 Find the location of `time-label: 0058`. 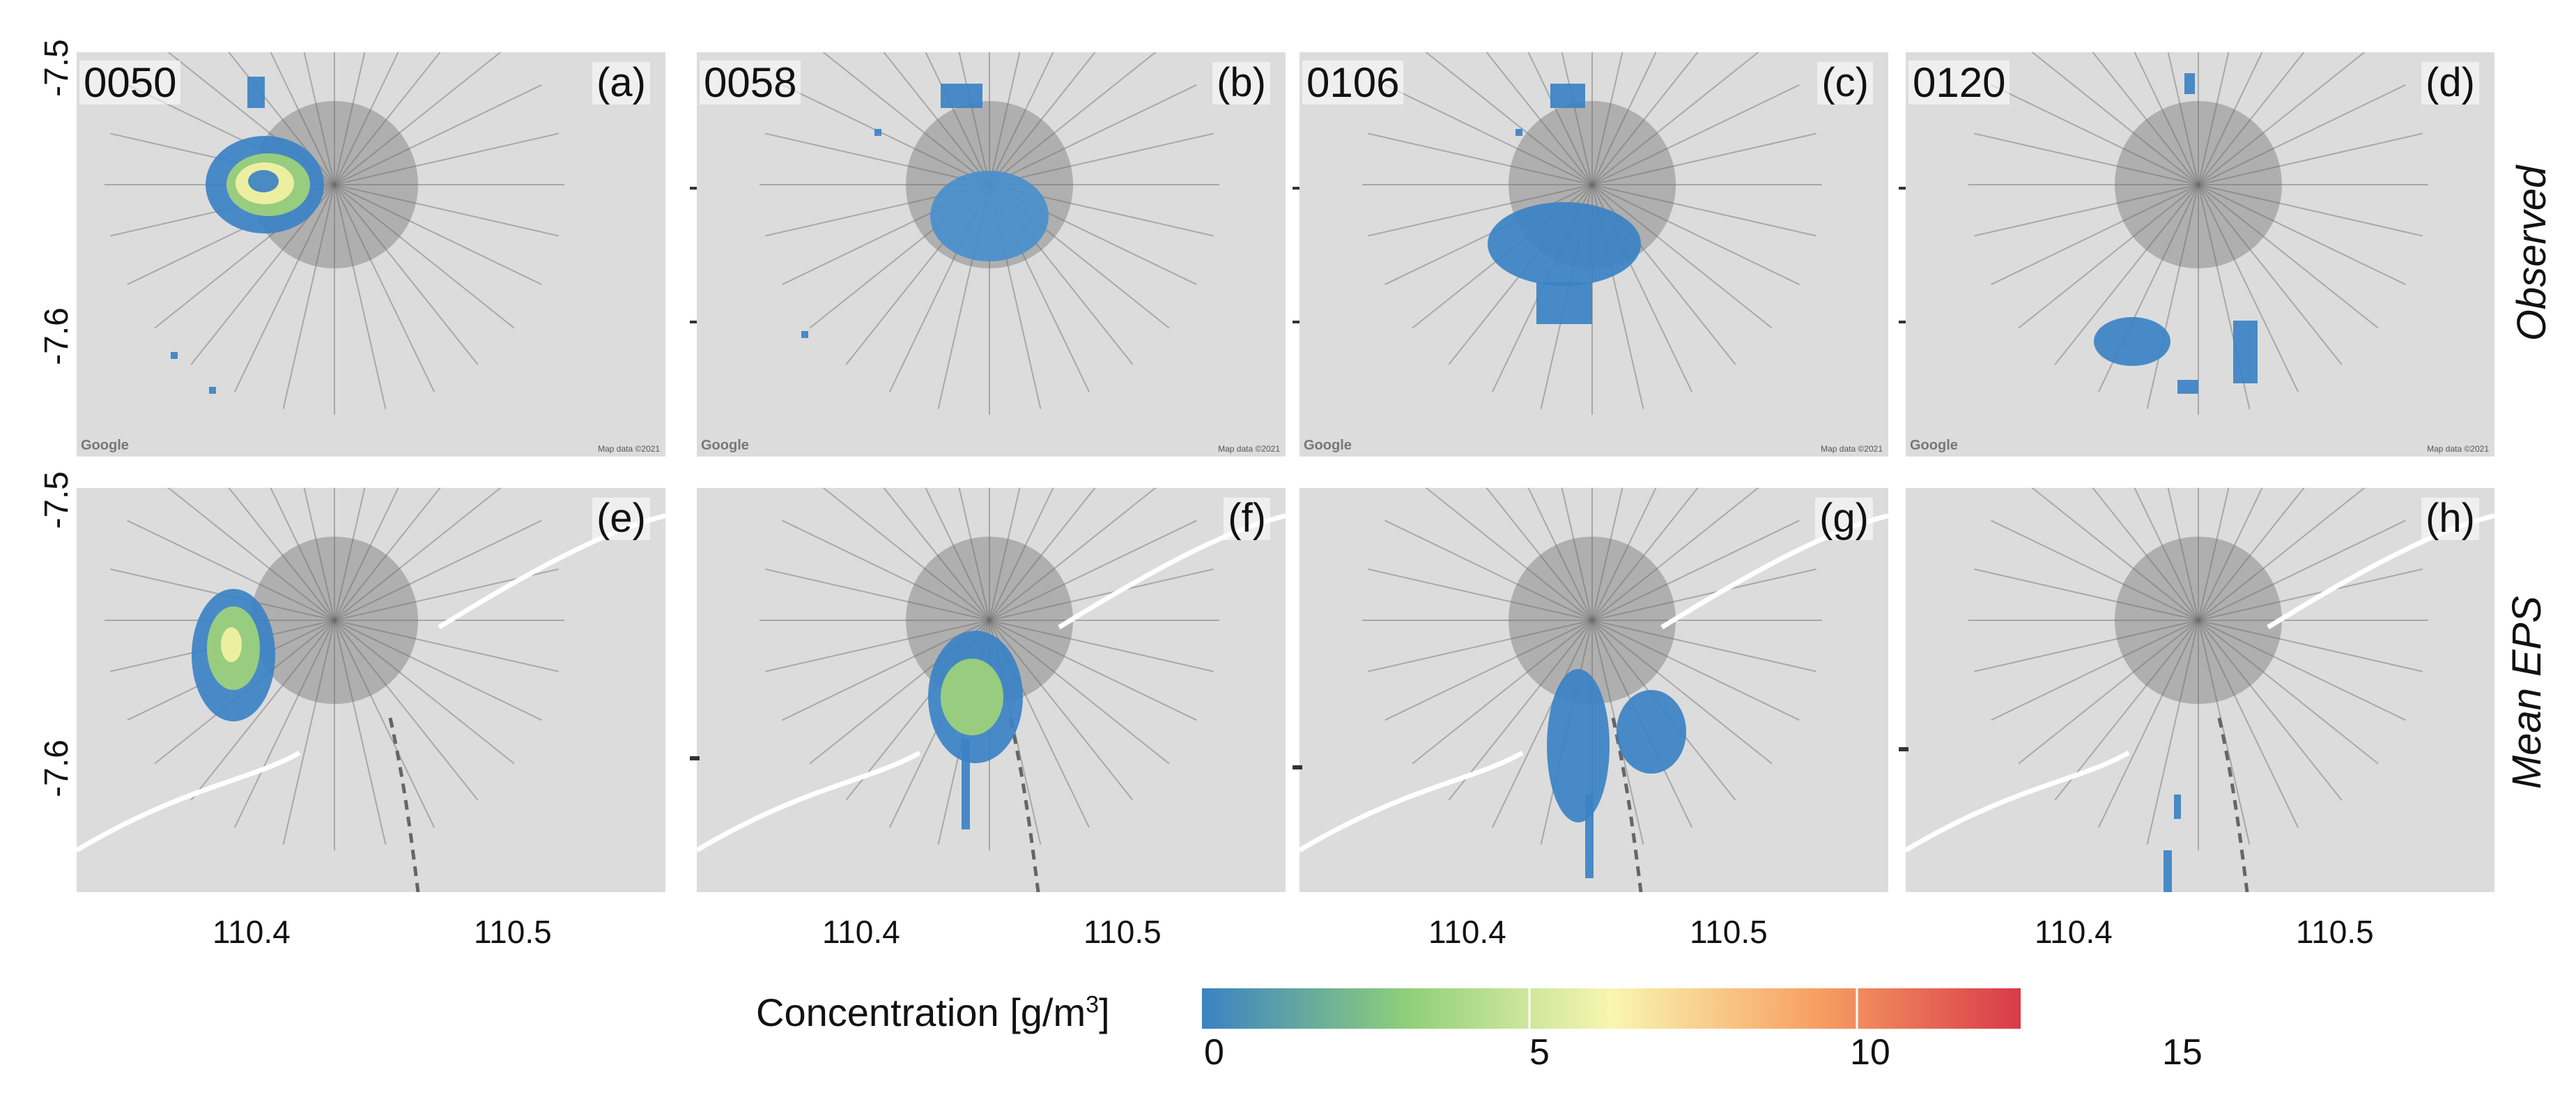

time-label: 0058 is located at coordinates (750, 83).